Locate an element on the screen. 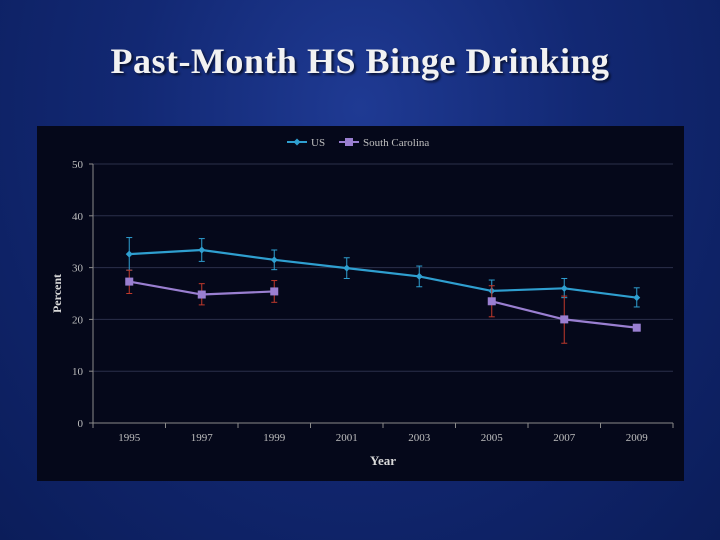 This screenshot has height=540, width=720. legend-label-1: South Carolina is located at coordinates (396, 143).